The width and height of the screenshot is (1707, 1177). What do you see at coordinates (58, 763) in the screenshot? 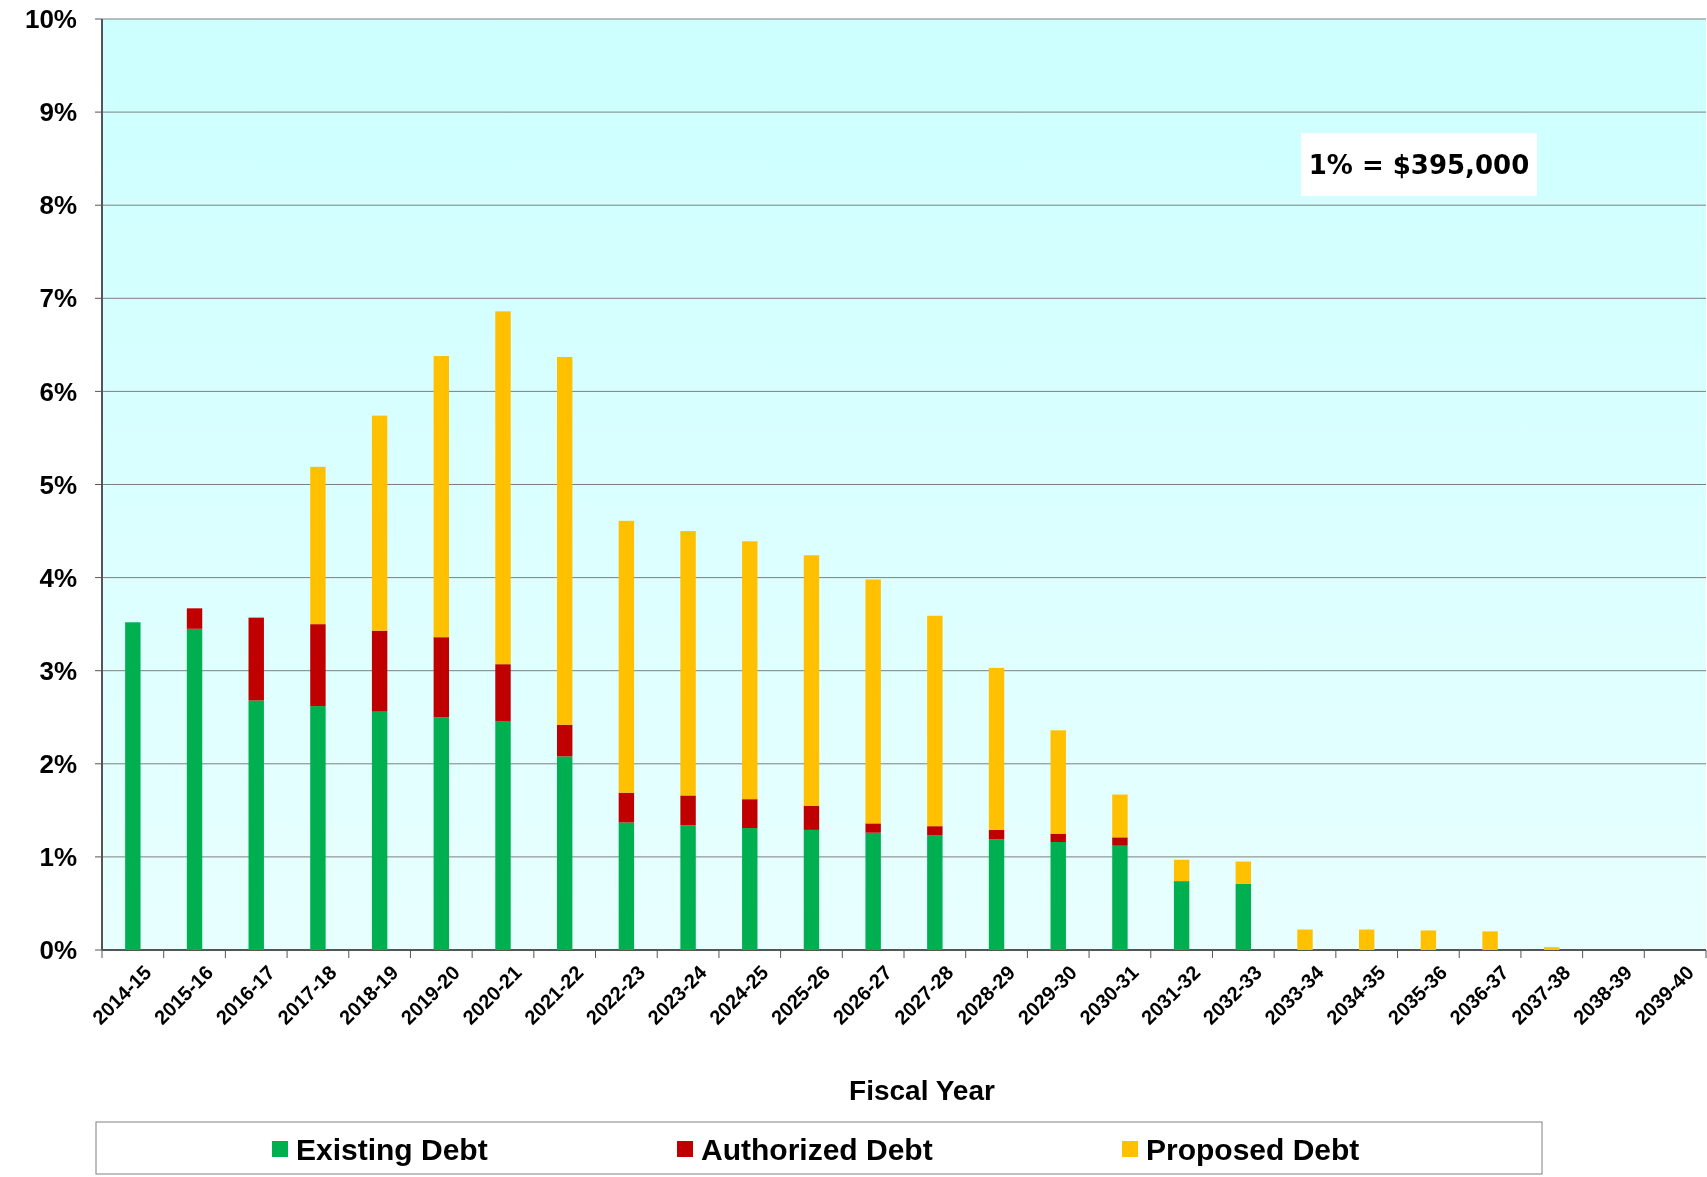
I see `y-tick-label: 2%` at bounding box center [58, 763].